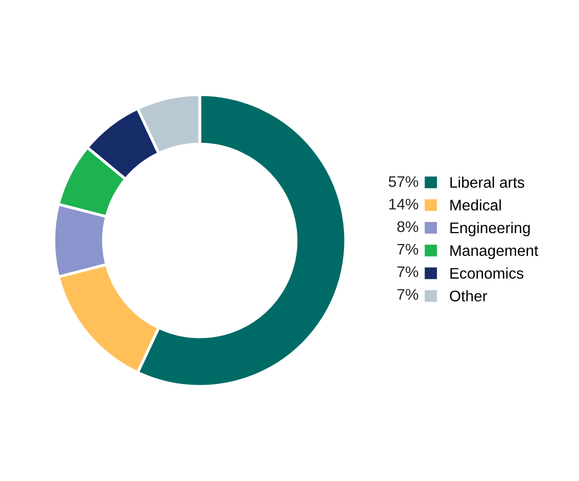 This screenshot has height=481, width=579. What do you see at coordinates (403, 181) in the screenshot?
I see `data-label: 57%` at bounding box center [403, 181].